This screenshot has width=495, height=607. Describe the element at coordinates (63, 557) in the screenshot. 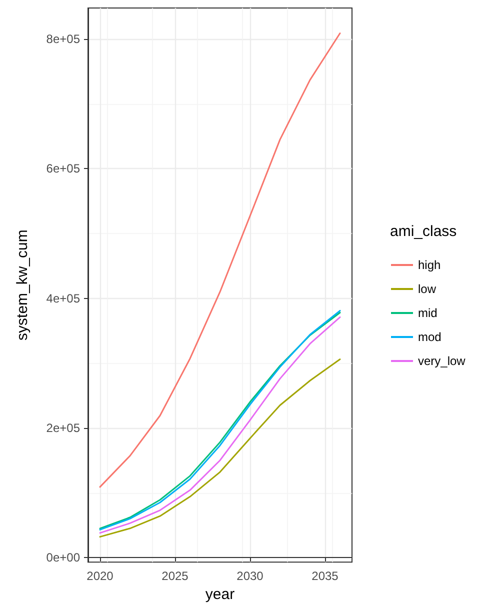

I see `y-tick-label: 0e+00` at that location.